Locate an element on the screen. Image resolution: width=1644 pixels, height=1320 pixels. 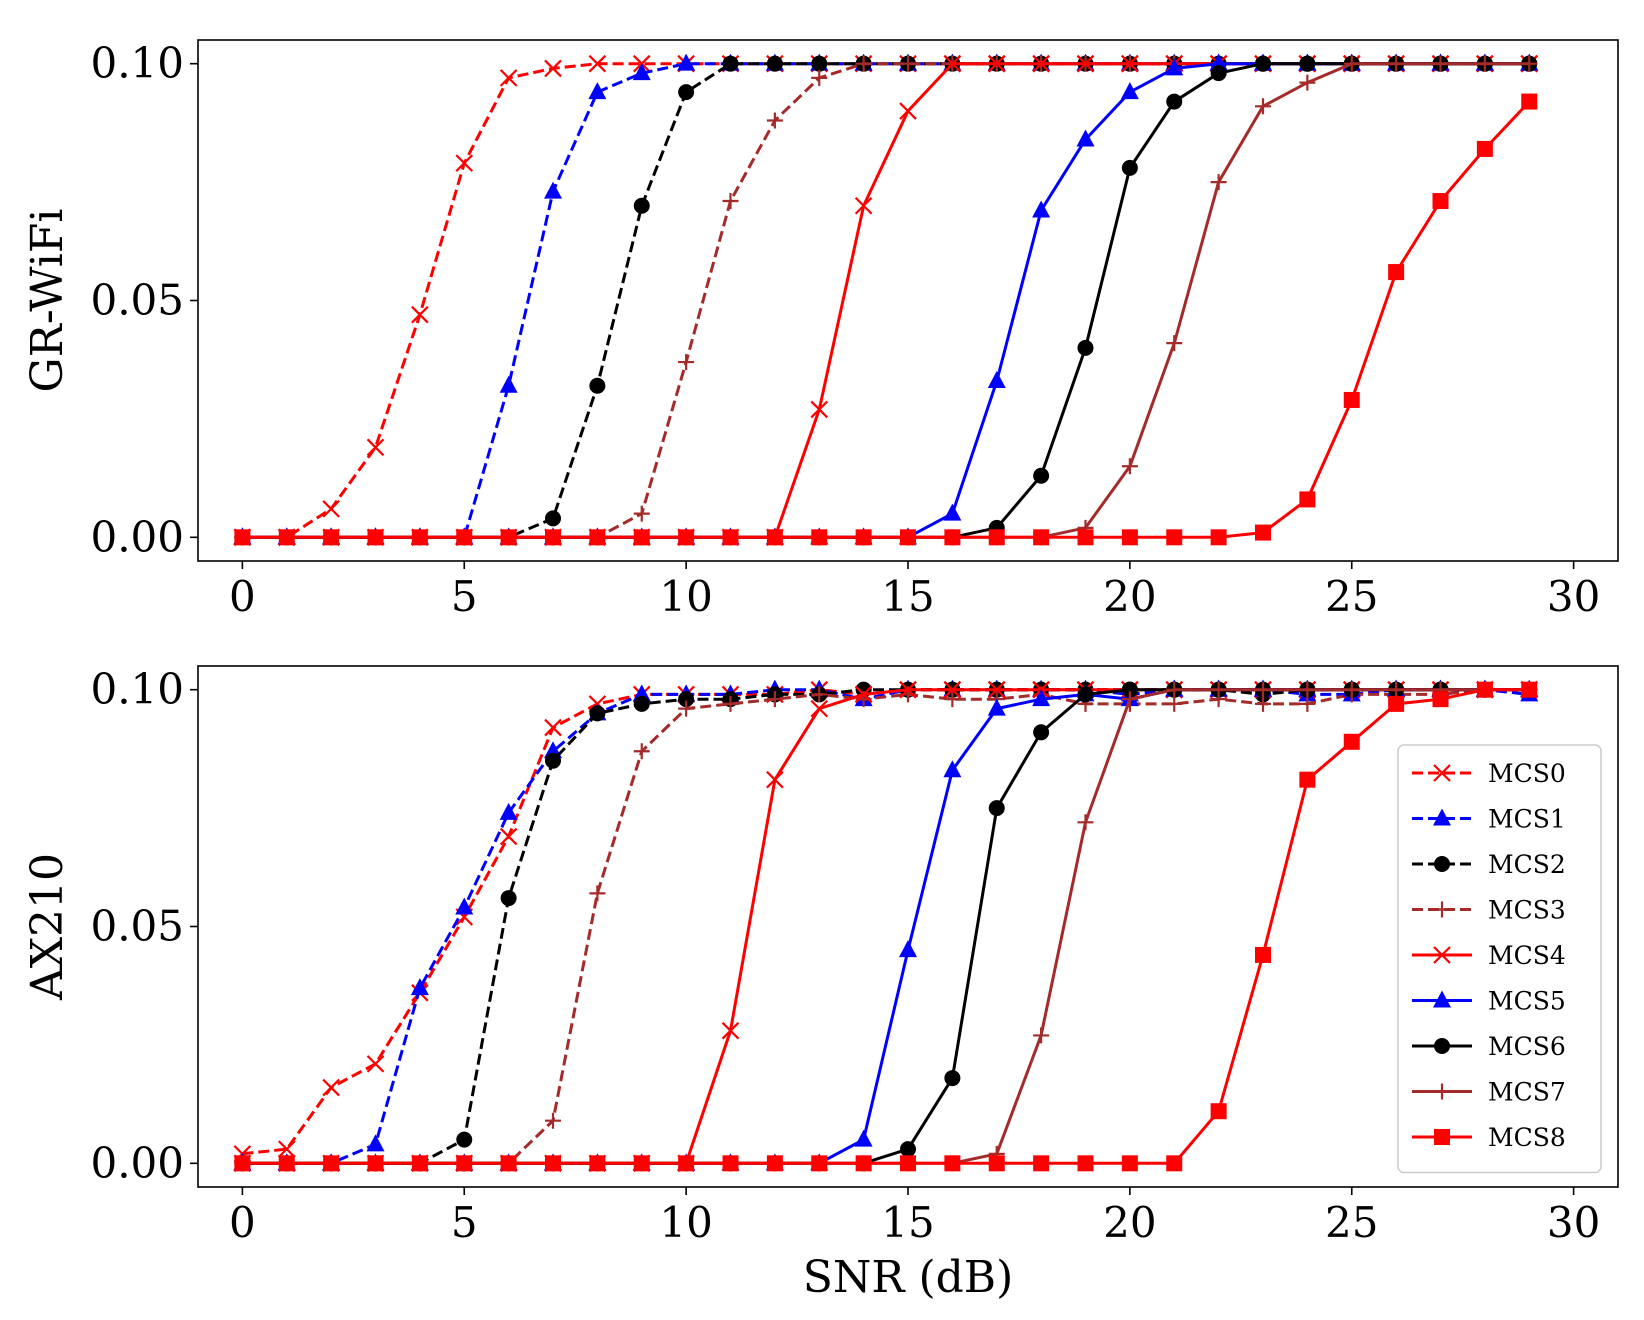
legend-label: MCS6 is located at coordinates (1527, 1046).